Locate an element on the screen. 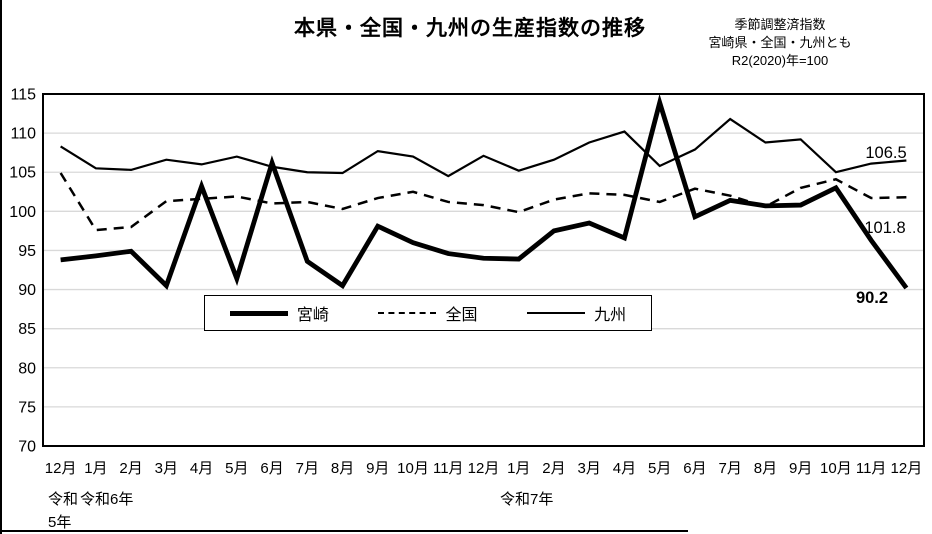  x-tick-label-24: 12月 is located at coordinates (907, 468).